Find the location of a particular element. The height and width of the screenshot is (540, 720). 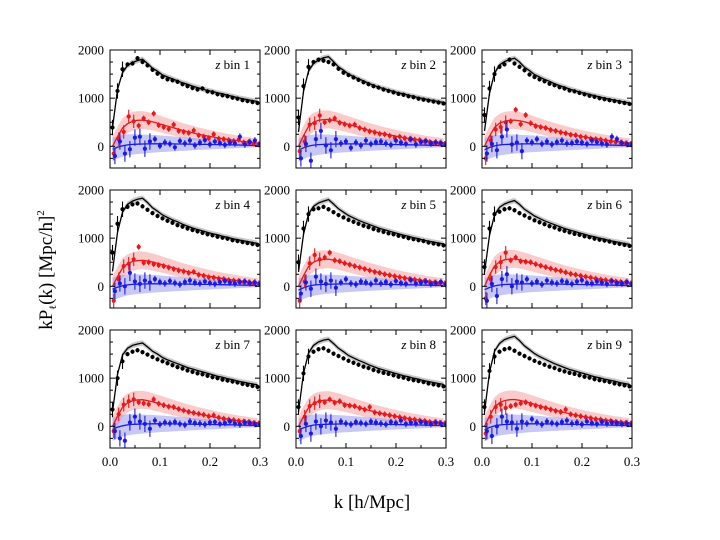

y-tick-label: 1000 is located at coordinates (277, 378).